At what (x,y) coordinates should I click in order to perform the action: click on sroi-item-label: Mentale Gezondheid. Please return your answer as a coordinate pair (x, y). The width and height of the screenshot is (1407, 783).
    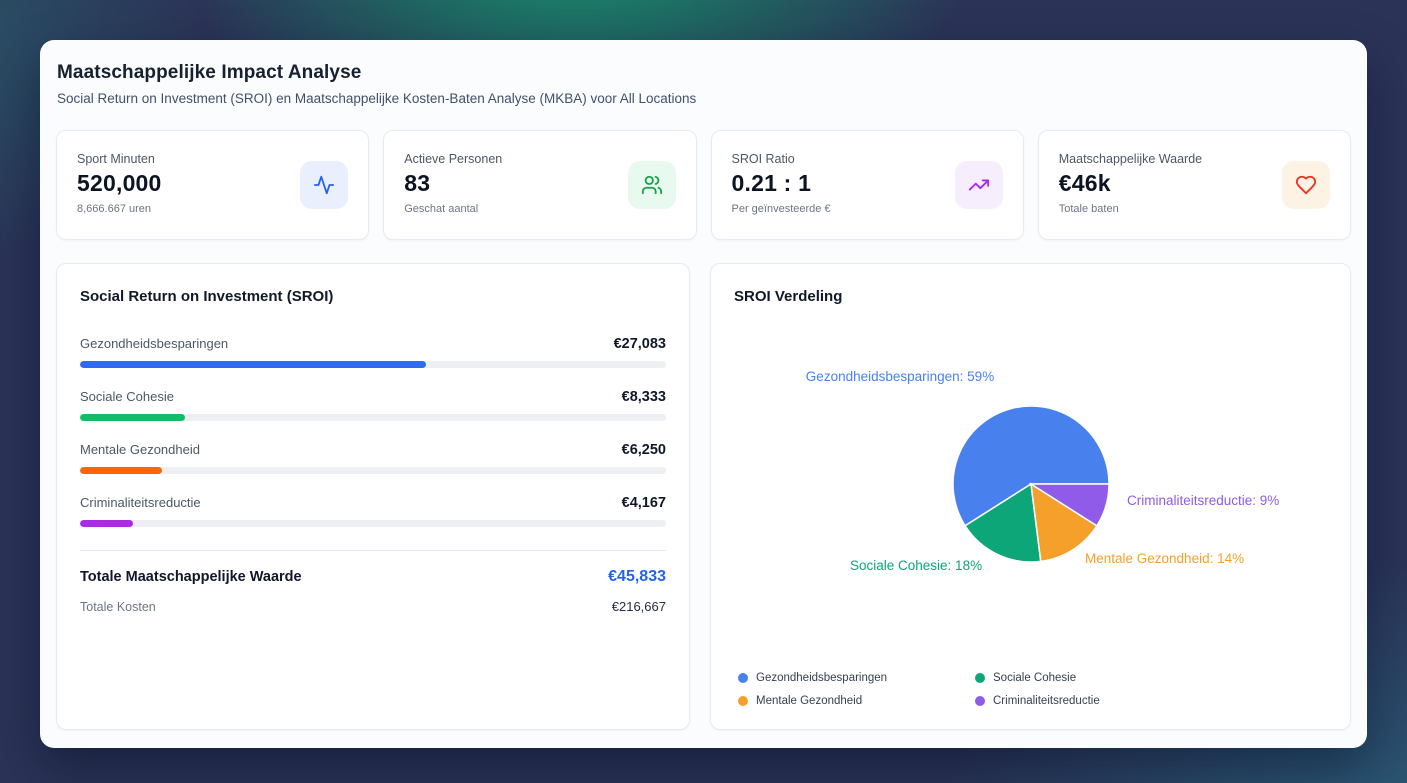
    Looking at the image, I should click on (140, 449).